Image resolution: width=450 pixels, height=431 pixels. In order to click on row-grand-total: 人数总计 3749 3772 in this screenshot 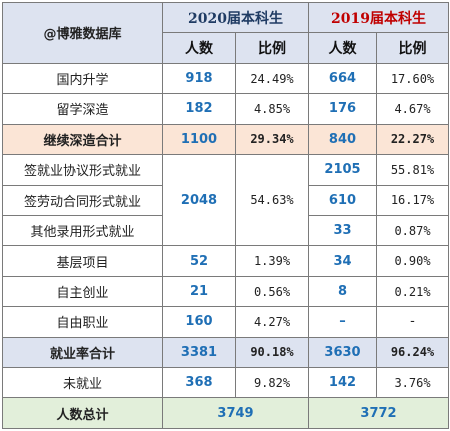, I will do `click(225, 413)`.